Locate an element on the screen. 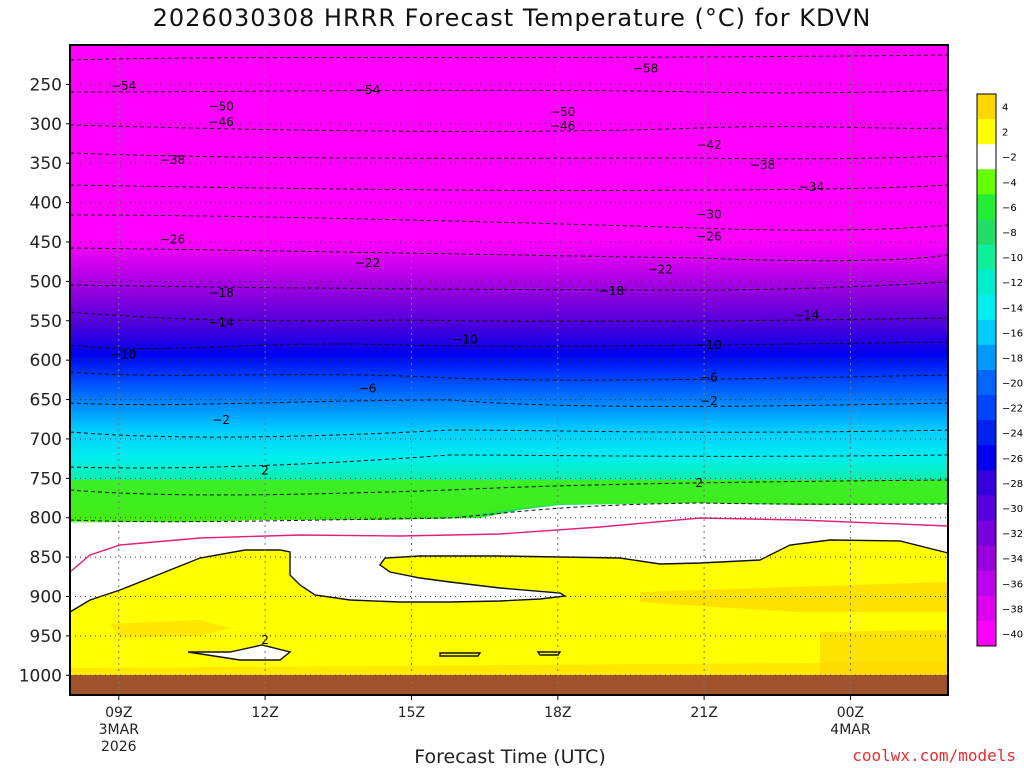  colorbar-border is located at coordinates (986, 370).